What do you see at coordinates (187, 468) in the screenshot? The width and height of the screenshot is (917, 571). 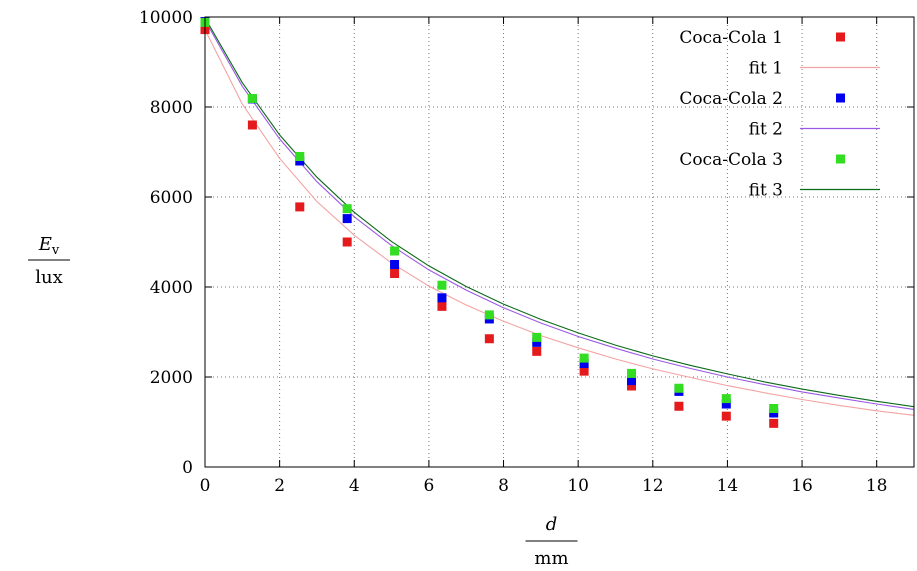 I see `y-tick-label: 0` at bounding box center [187, 468].